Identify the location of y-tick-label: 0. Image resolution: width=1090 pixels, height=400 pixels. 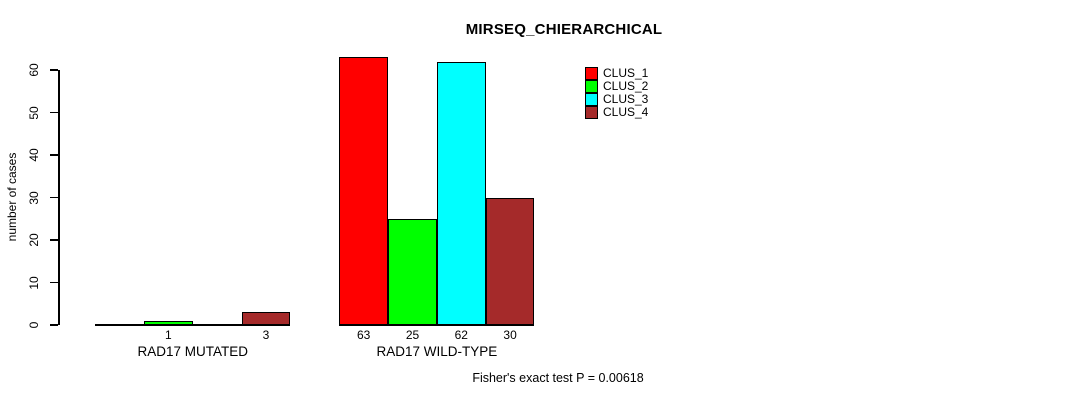
(34, 325).